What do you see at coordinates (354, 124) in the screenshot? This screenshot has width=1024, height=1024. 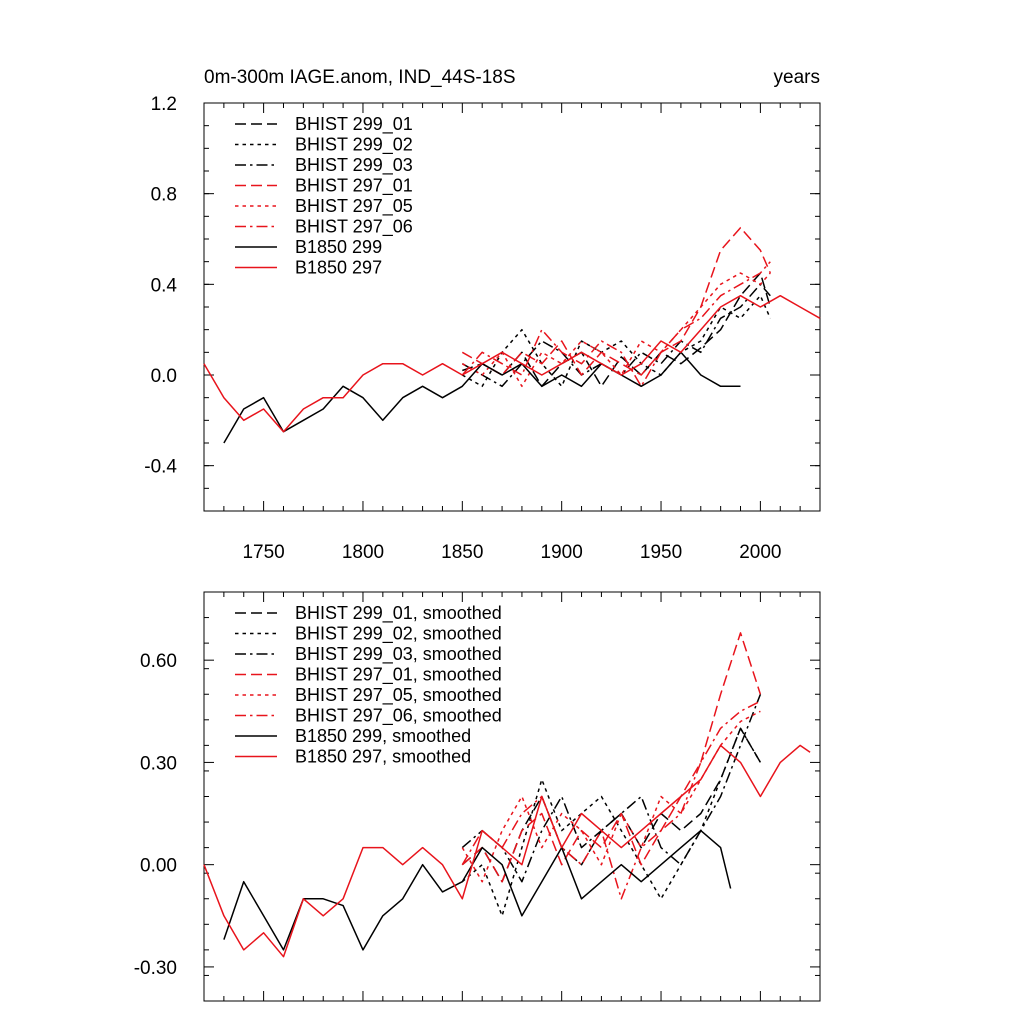 I see `legend-label: BHIST 299_01` at bounding box center [354, 124].